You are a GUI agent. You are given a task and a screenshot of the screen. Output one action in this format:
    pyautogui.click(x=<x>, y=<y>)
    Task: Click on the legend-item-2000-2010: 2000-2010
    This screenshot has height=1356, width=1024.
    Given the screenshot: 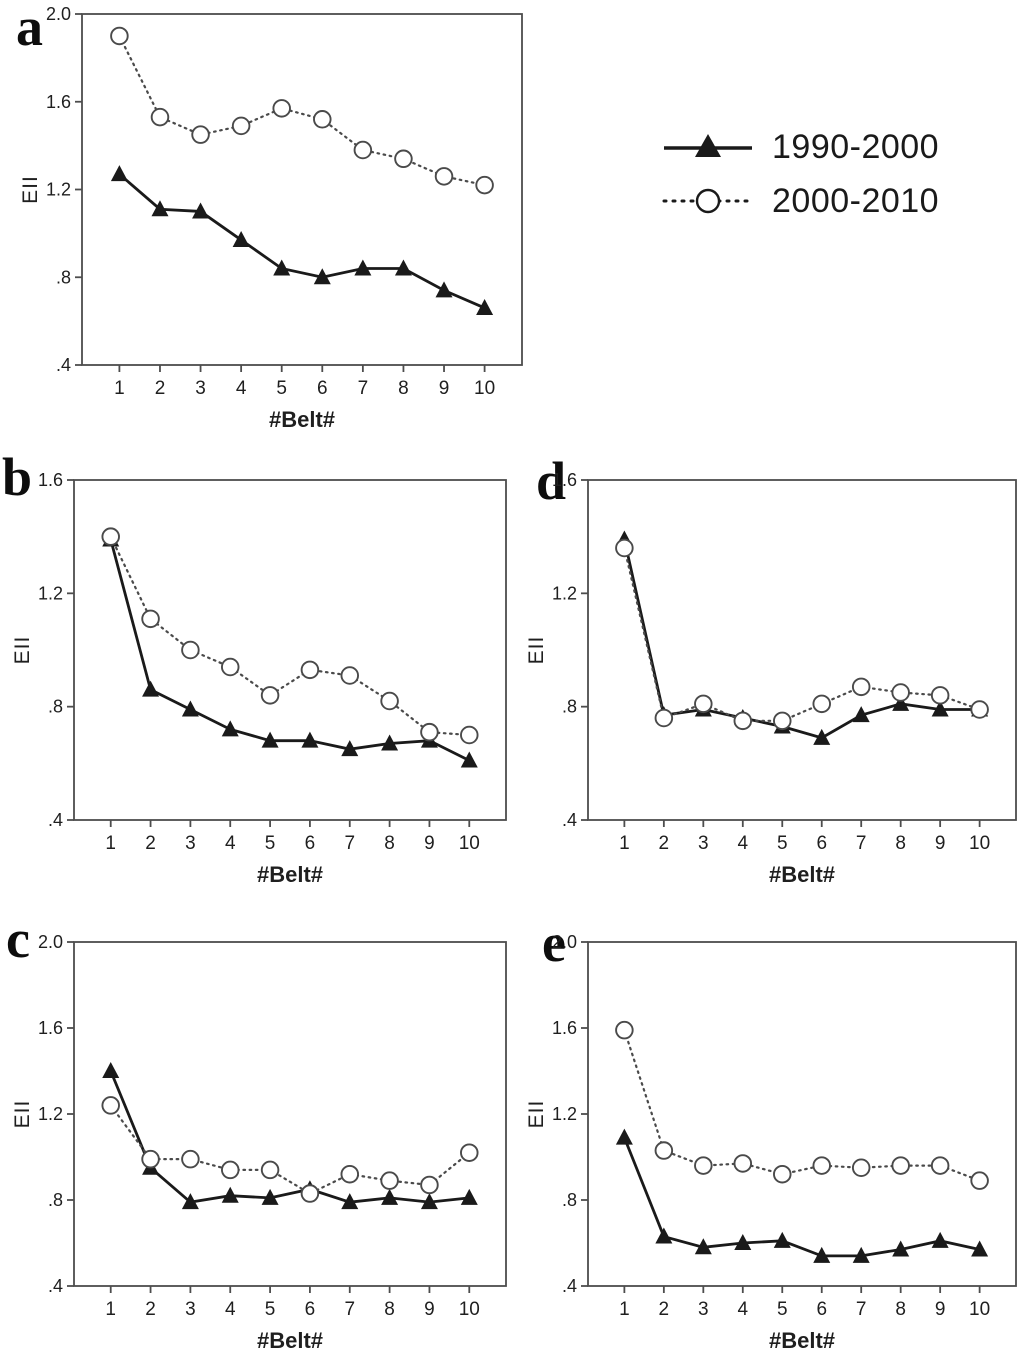 What is the action you would take?
    pyautogui.click(x=800, y=201)
    